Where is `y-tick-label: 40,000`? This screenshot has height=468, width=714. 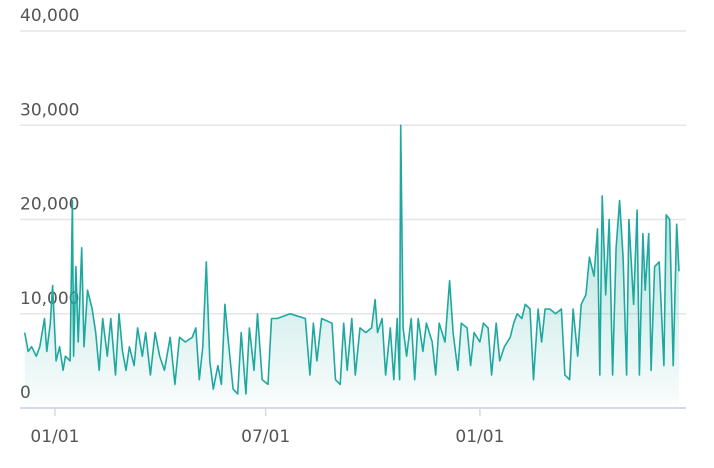
y-tick-label: 40,000 is located at coordinates (49, 16).